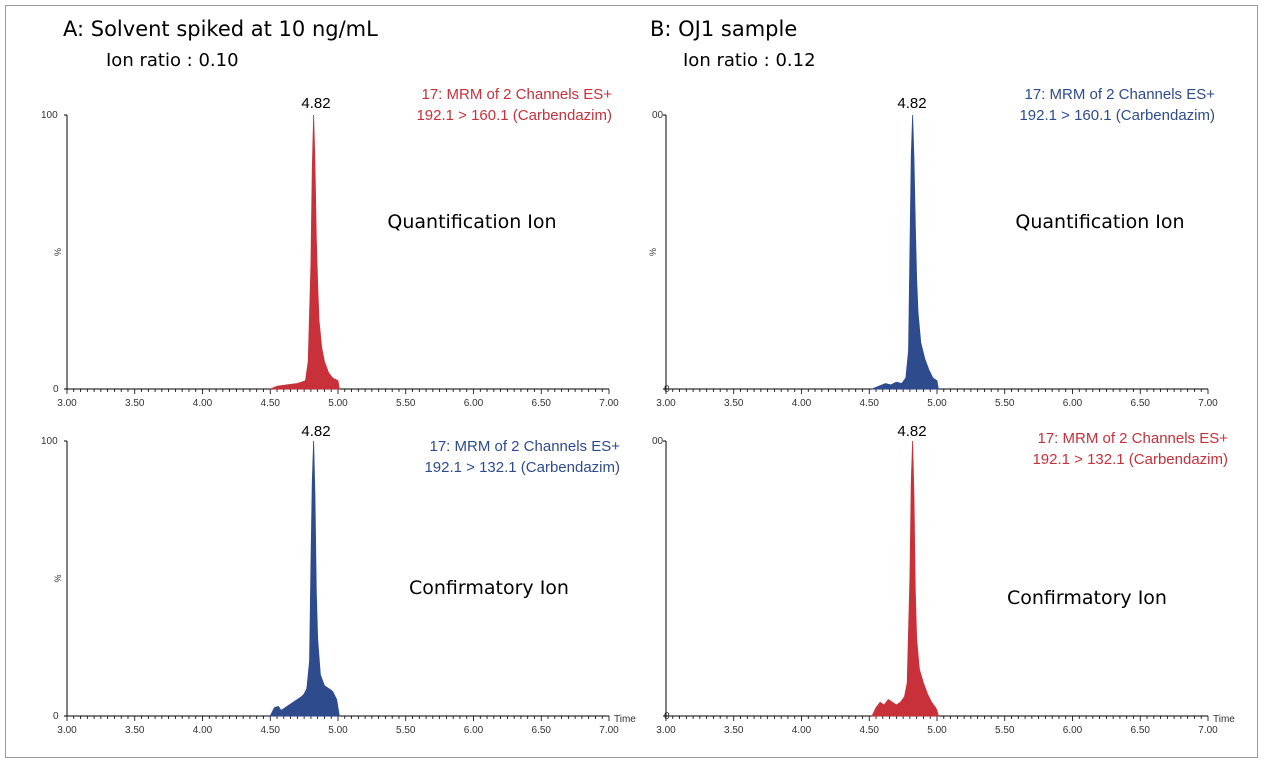  I want to click on chart-1-x-ticks, so click(338, 391).